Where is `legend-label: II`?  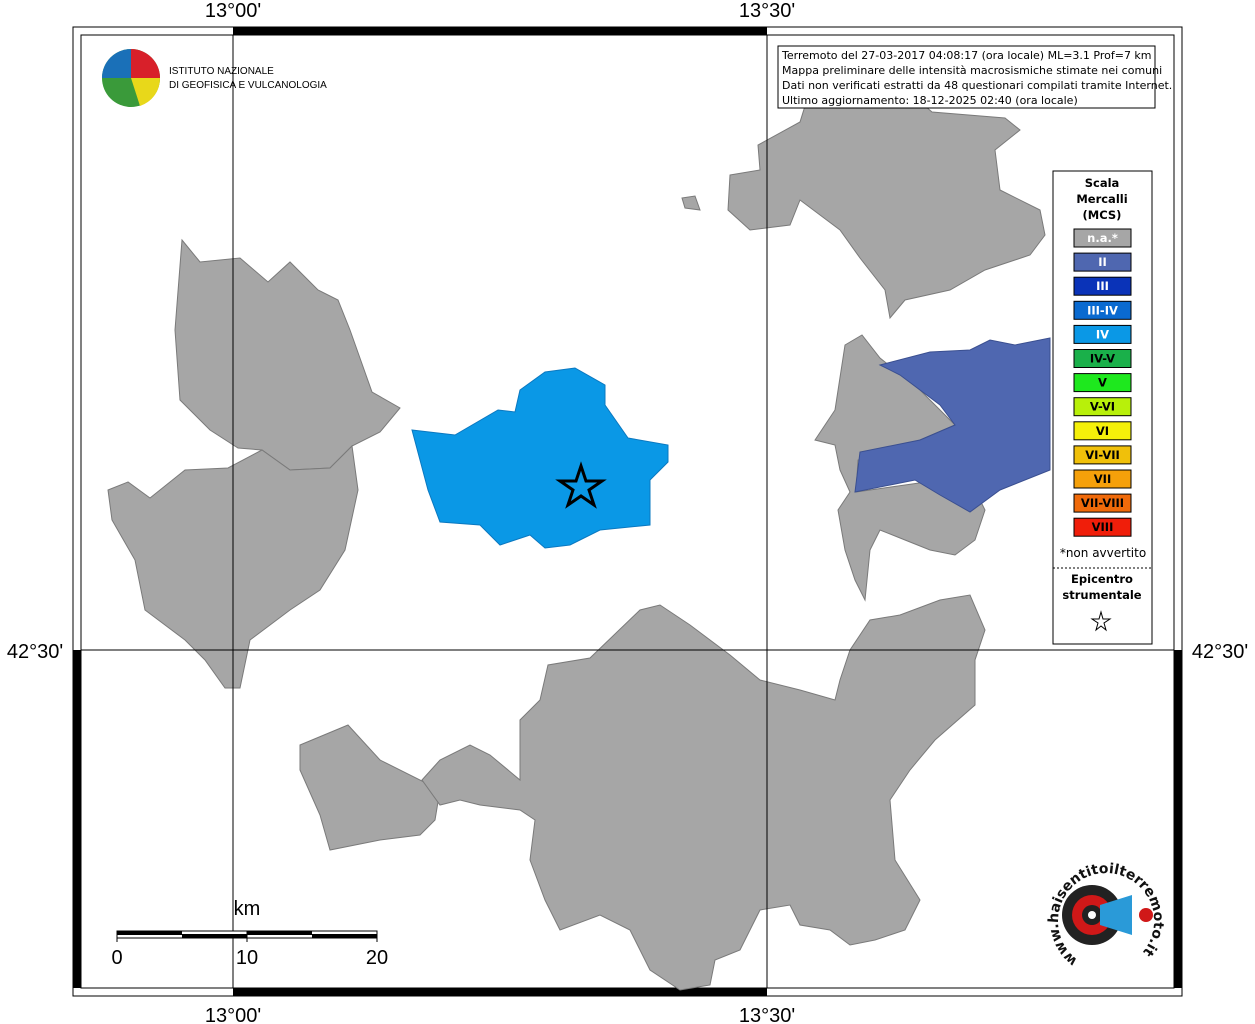 legend-label: II is located at coordinates (1102, 262).